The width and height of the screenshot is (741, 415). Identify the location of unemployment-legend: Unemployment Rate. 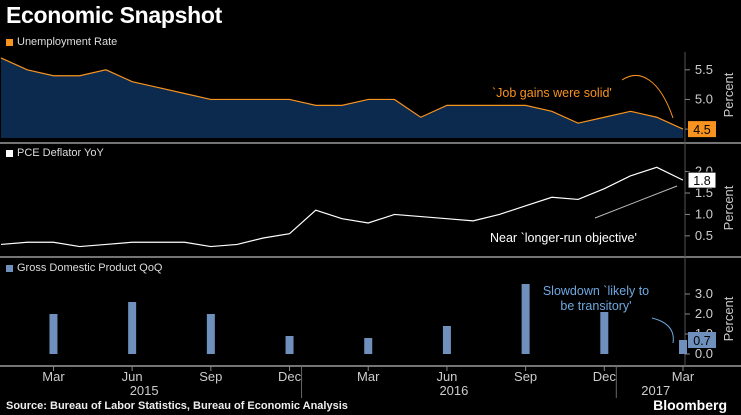
(61, 42).